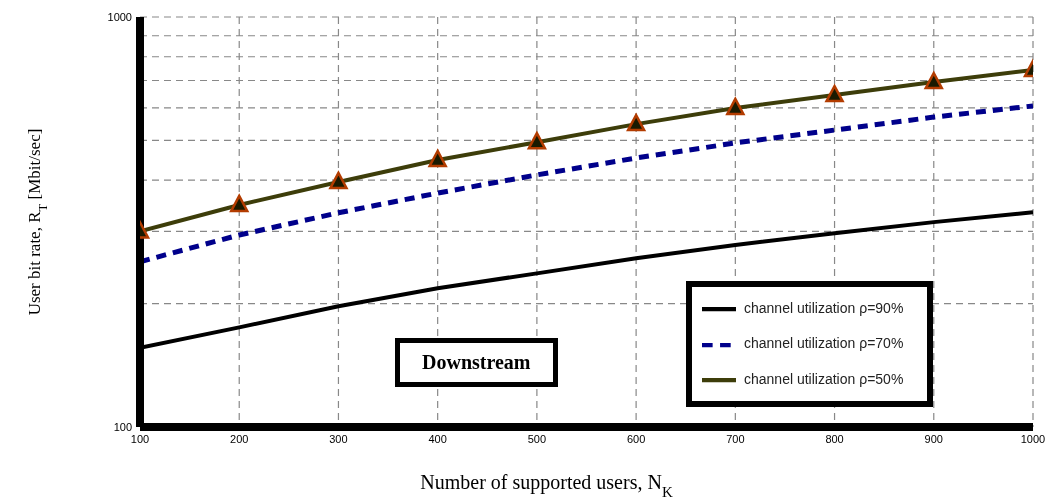  Describe the element at coordinates (834, 438) in the screenshot. I see `x-tick-label: 800` at that location.